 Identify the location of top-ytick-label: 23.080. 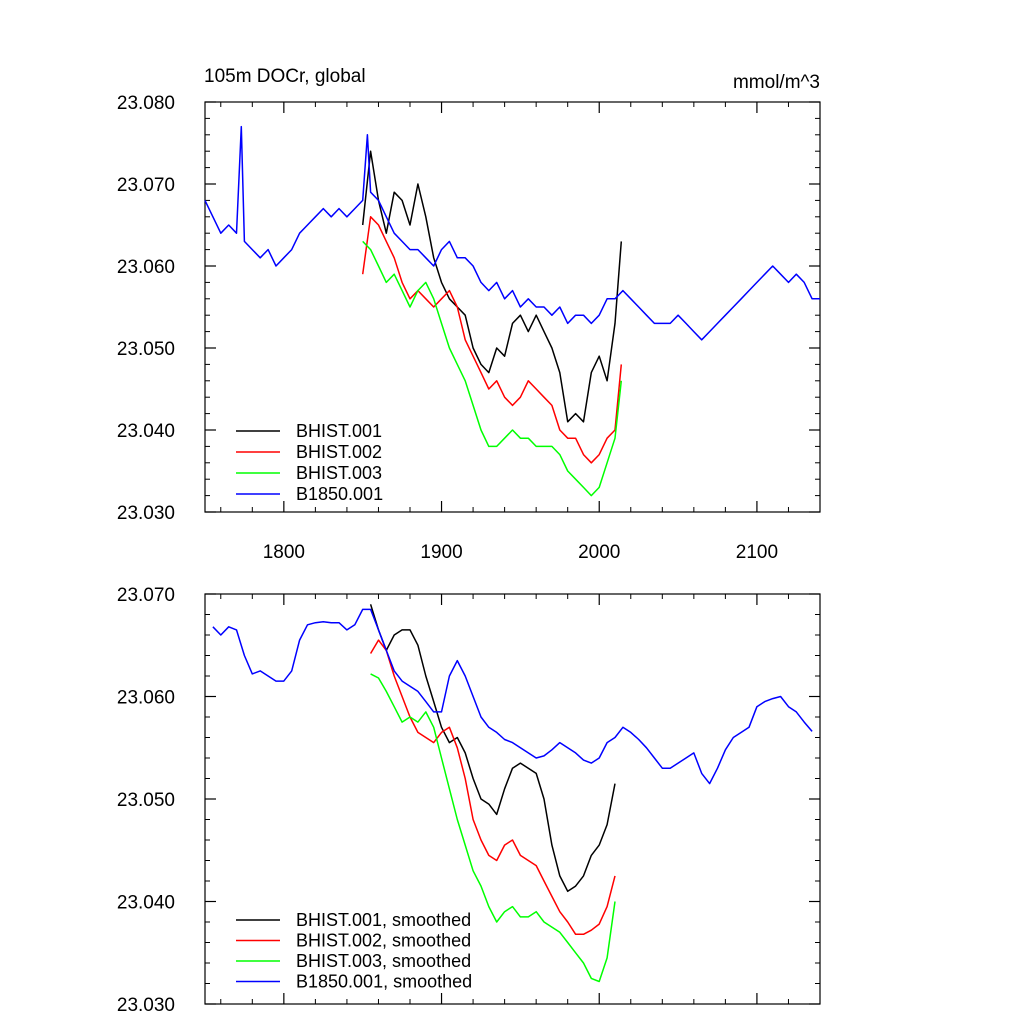
(146, 103).